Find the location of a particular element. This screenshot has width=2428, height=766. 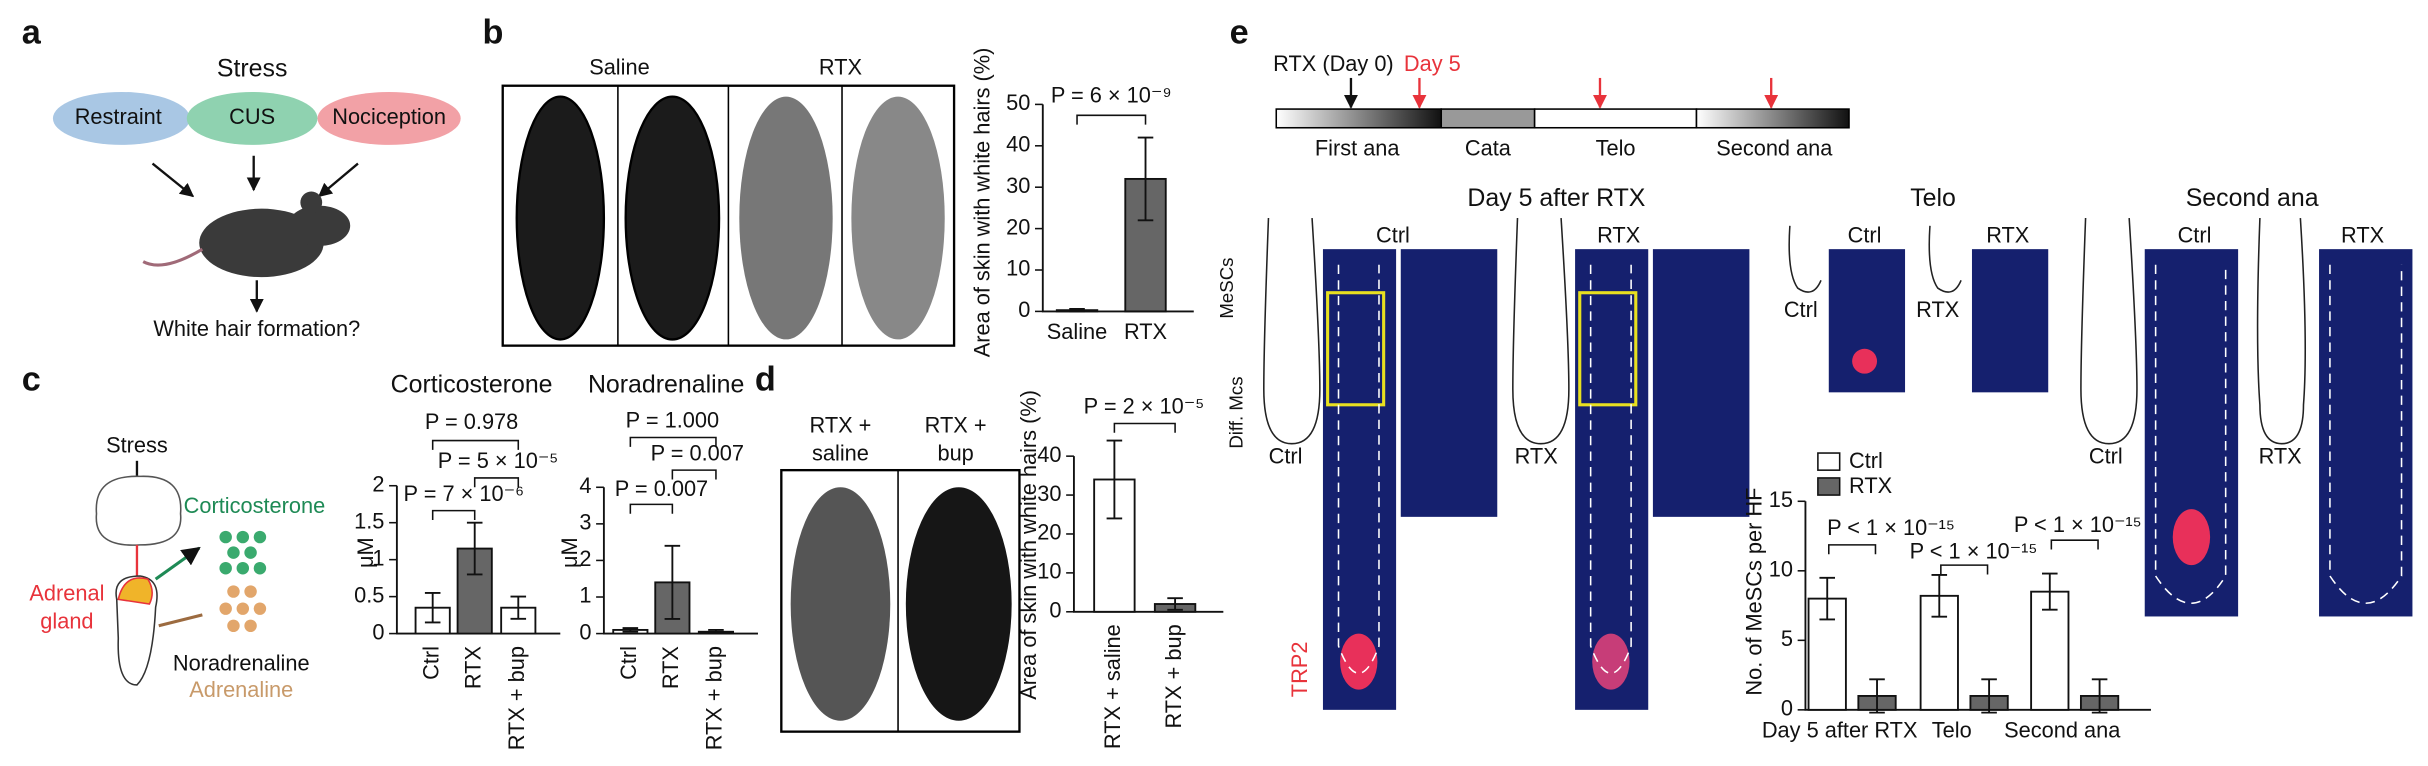

stain-label: TRP2 is located at coordinates (1299, 670).